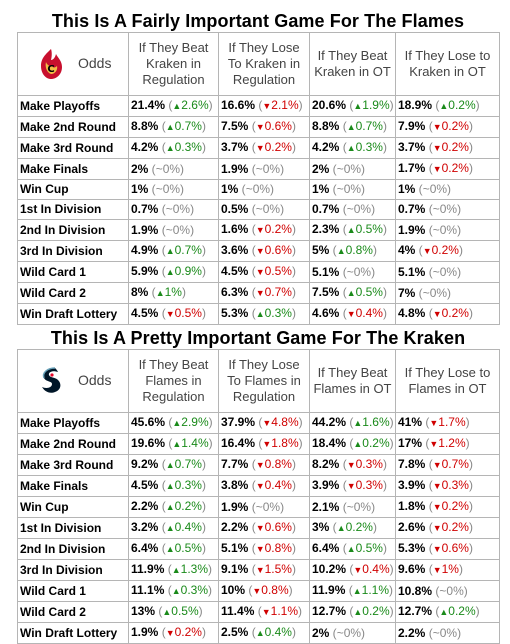 The image size is (510, 644). I want to click on odds-value: 12.7%, so click(415, 611).